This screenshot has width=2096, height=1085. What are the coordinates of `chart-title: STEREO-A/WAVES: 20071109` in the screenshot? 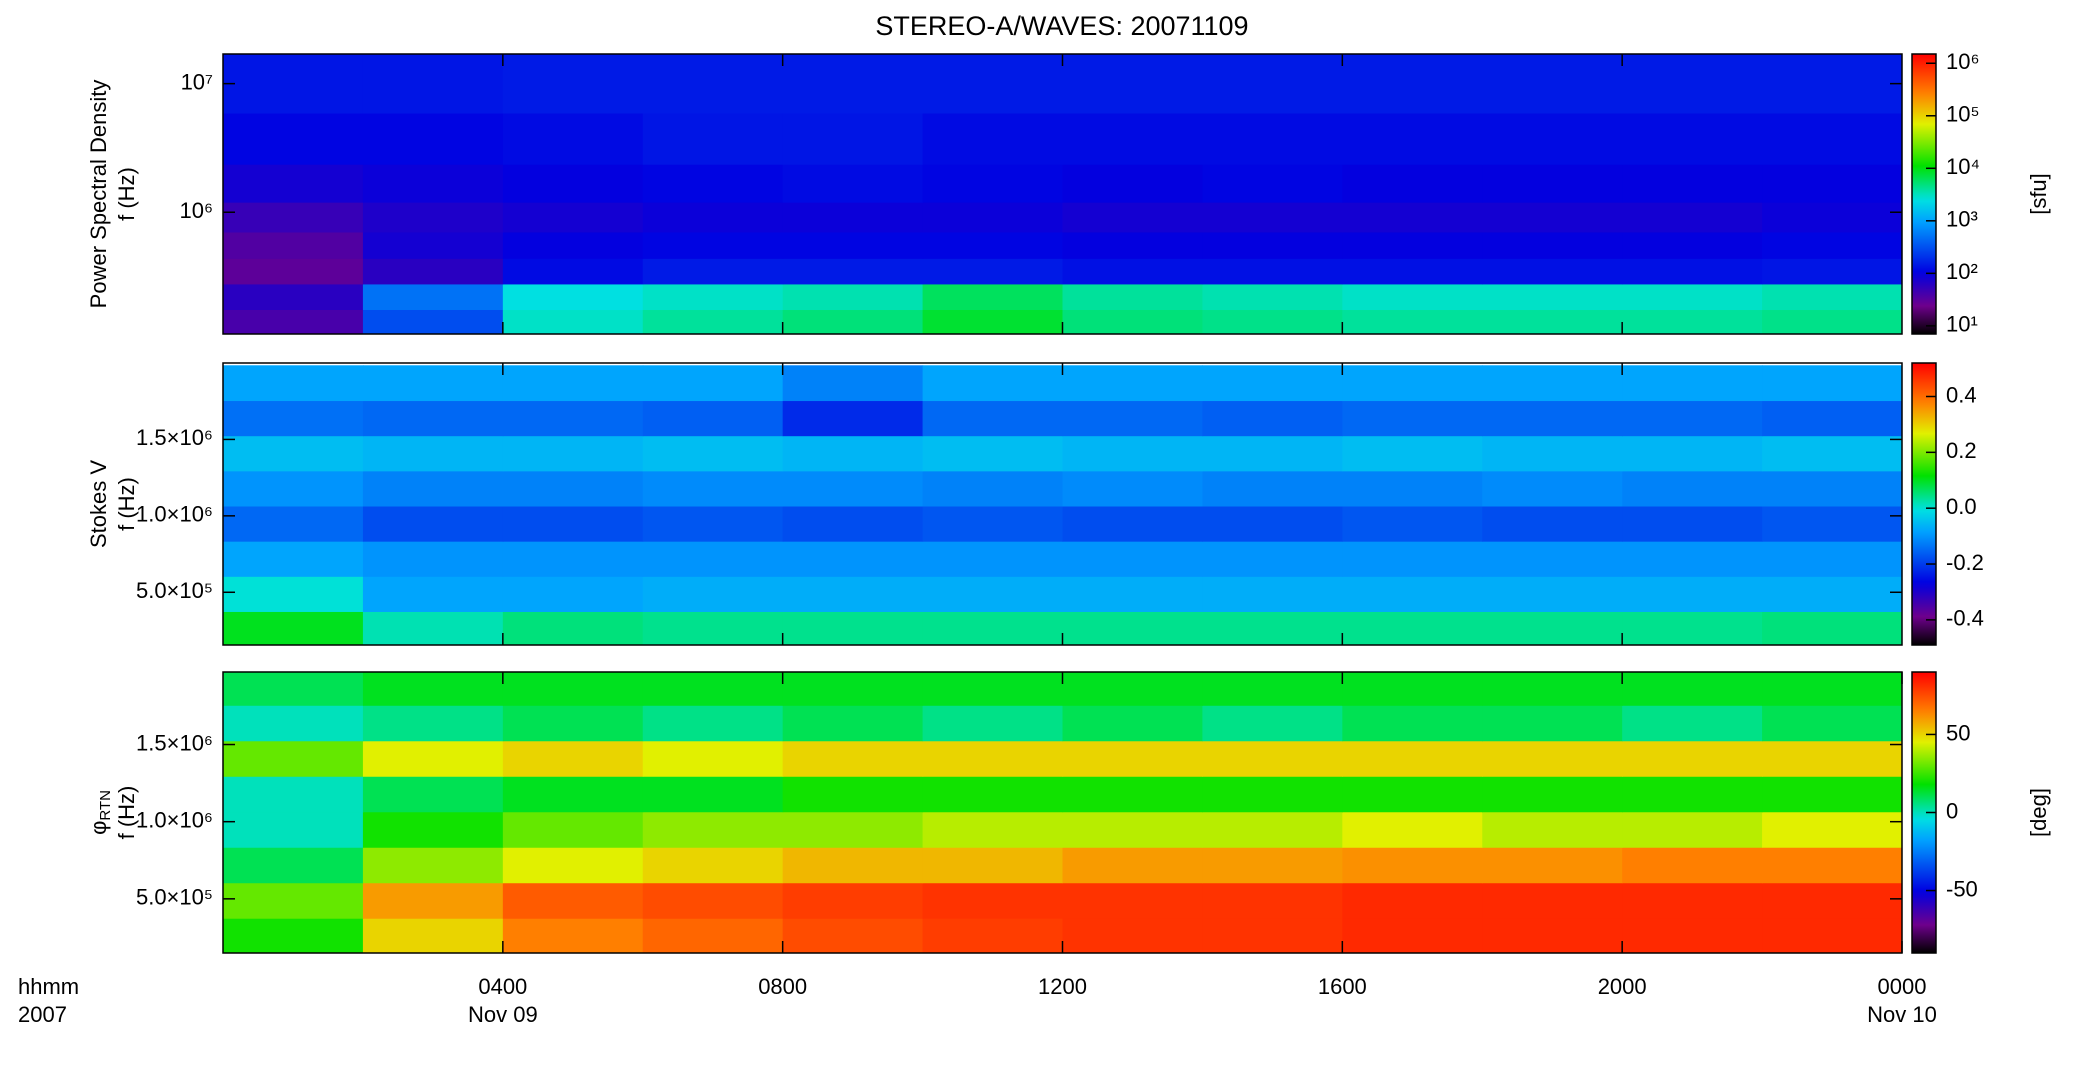 It's located at (1061, 26).